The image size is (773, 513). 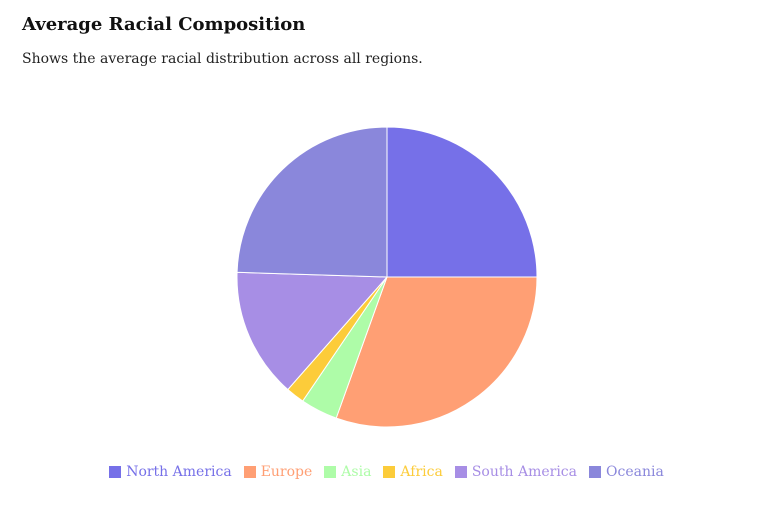 I want to click on legend-label-south-america: South America, so click(x=524, y=472).